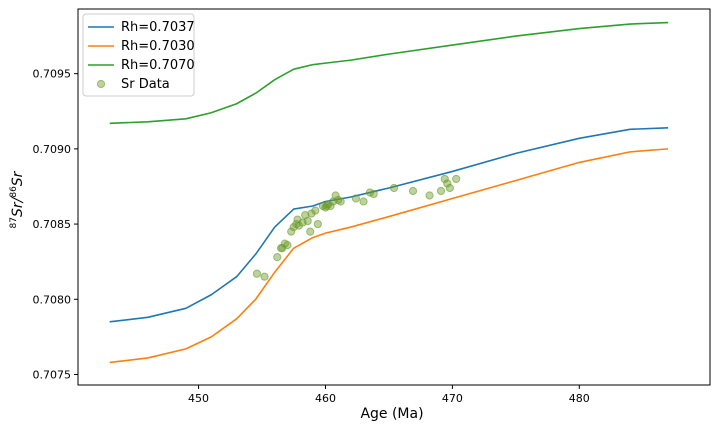 The image size is (720, 432). What do you see at coordinates (52, 224) in the screenshot?
I see `y-tick-label: 0.7085` at bounding box center [52, 224].